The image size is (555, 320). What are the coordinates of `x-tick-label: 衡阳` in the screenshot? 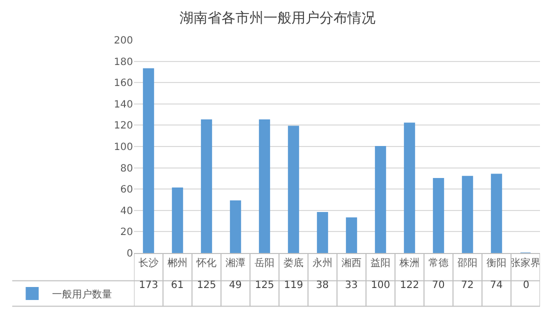 It's located at (496, 263).